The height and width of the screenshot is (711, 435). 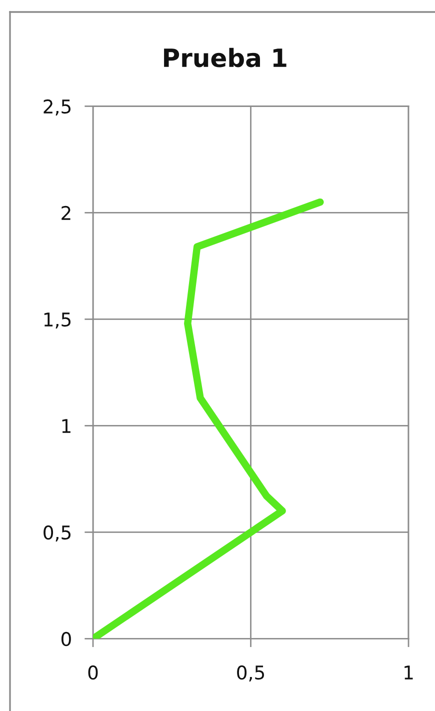 What do you see at coordinates (225, 58) in the screenshot?
I see `chart-title: Prueba 1` at bounding box center [225, 58].